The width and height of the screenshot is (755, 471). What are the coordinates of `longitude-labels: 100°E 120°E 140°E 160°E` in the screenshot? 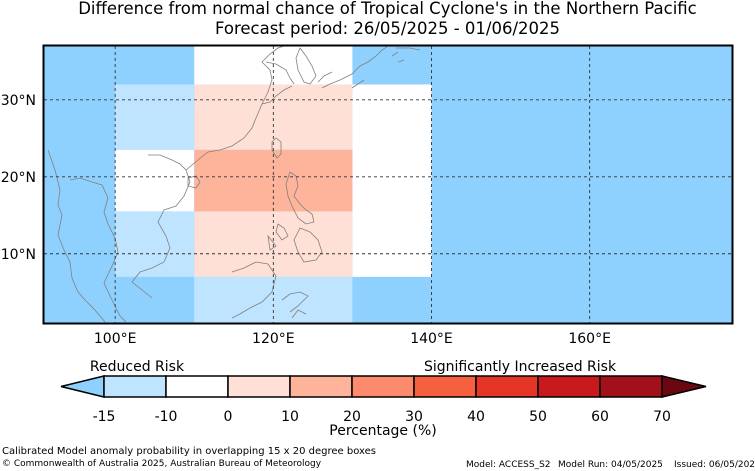 It's located at (352, 339).